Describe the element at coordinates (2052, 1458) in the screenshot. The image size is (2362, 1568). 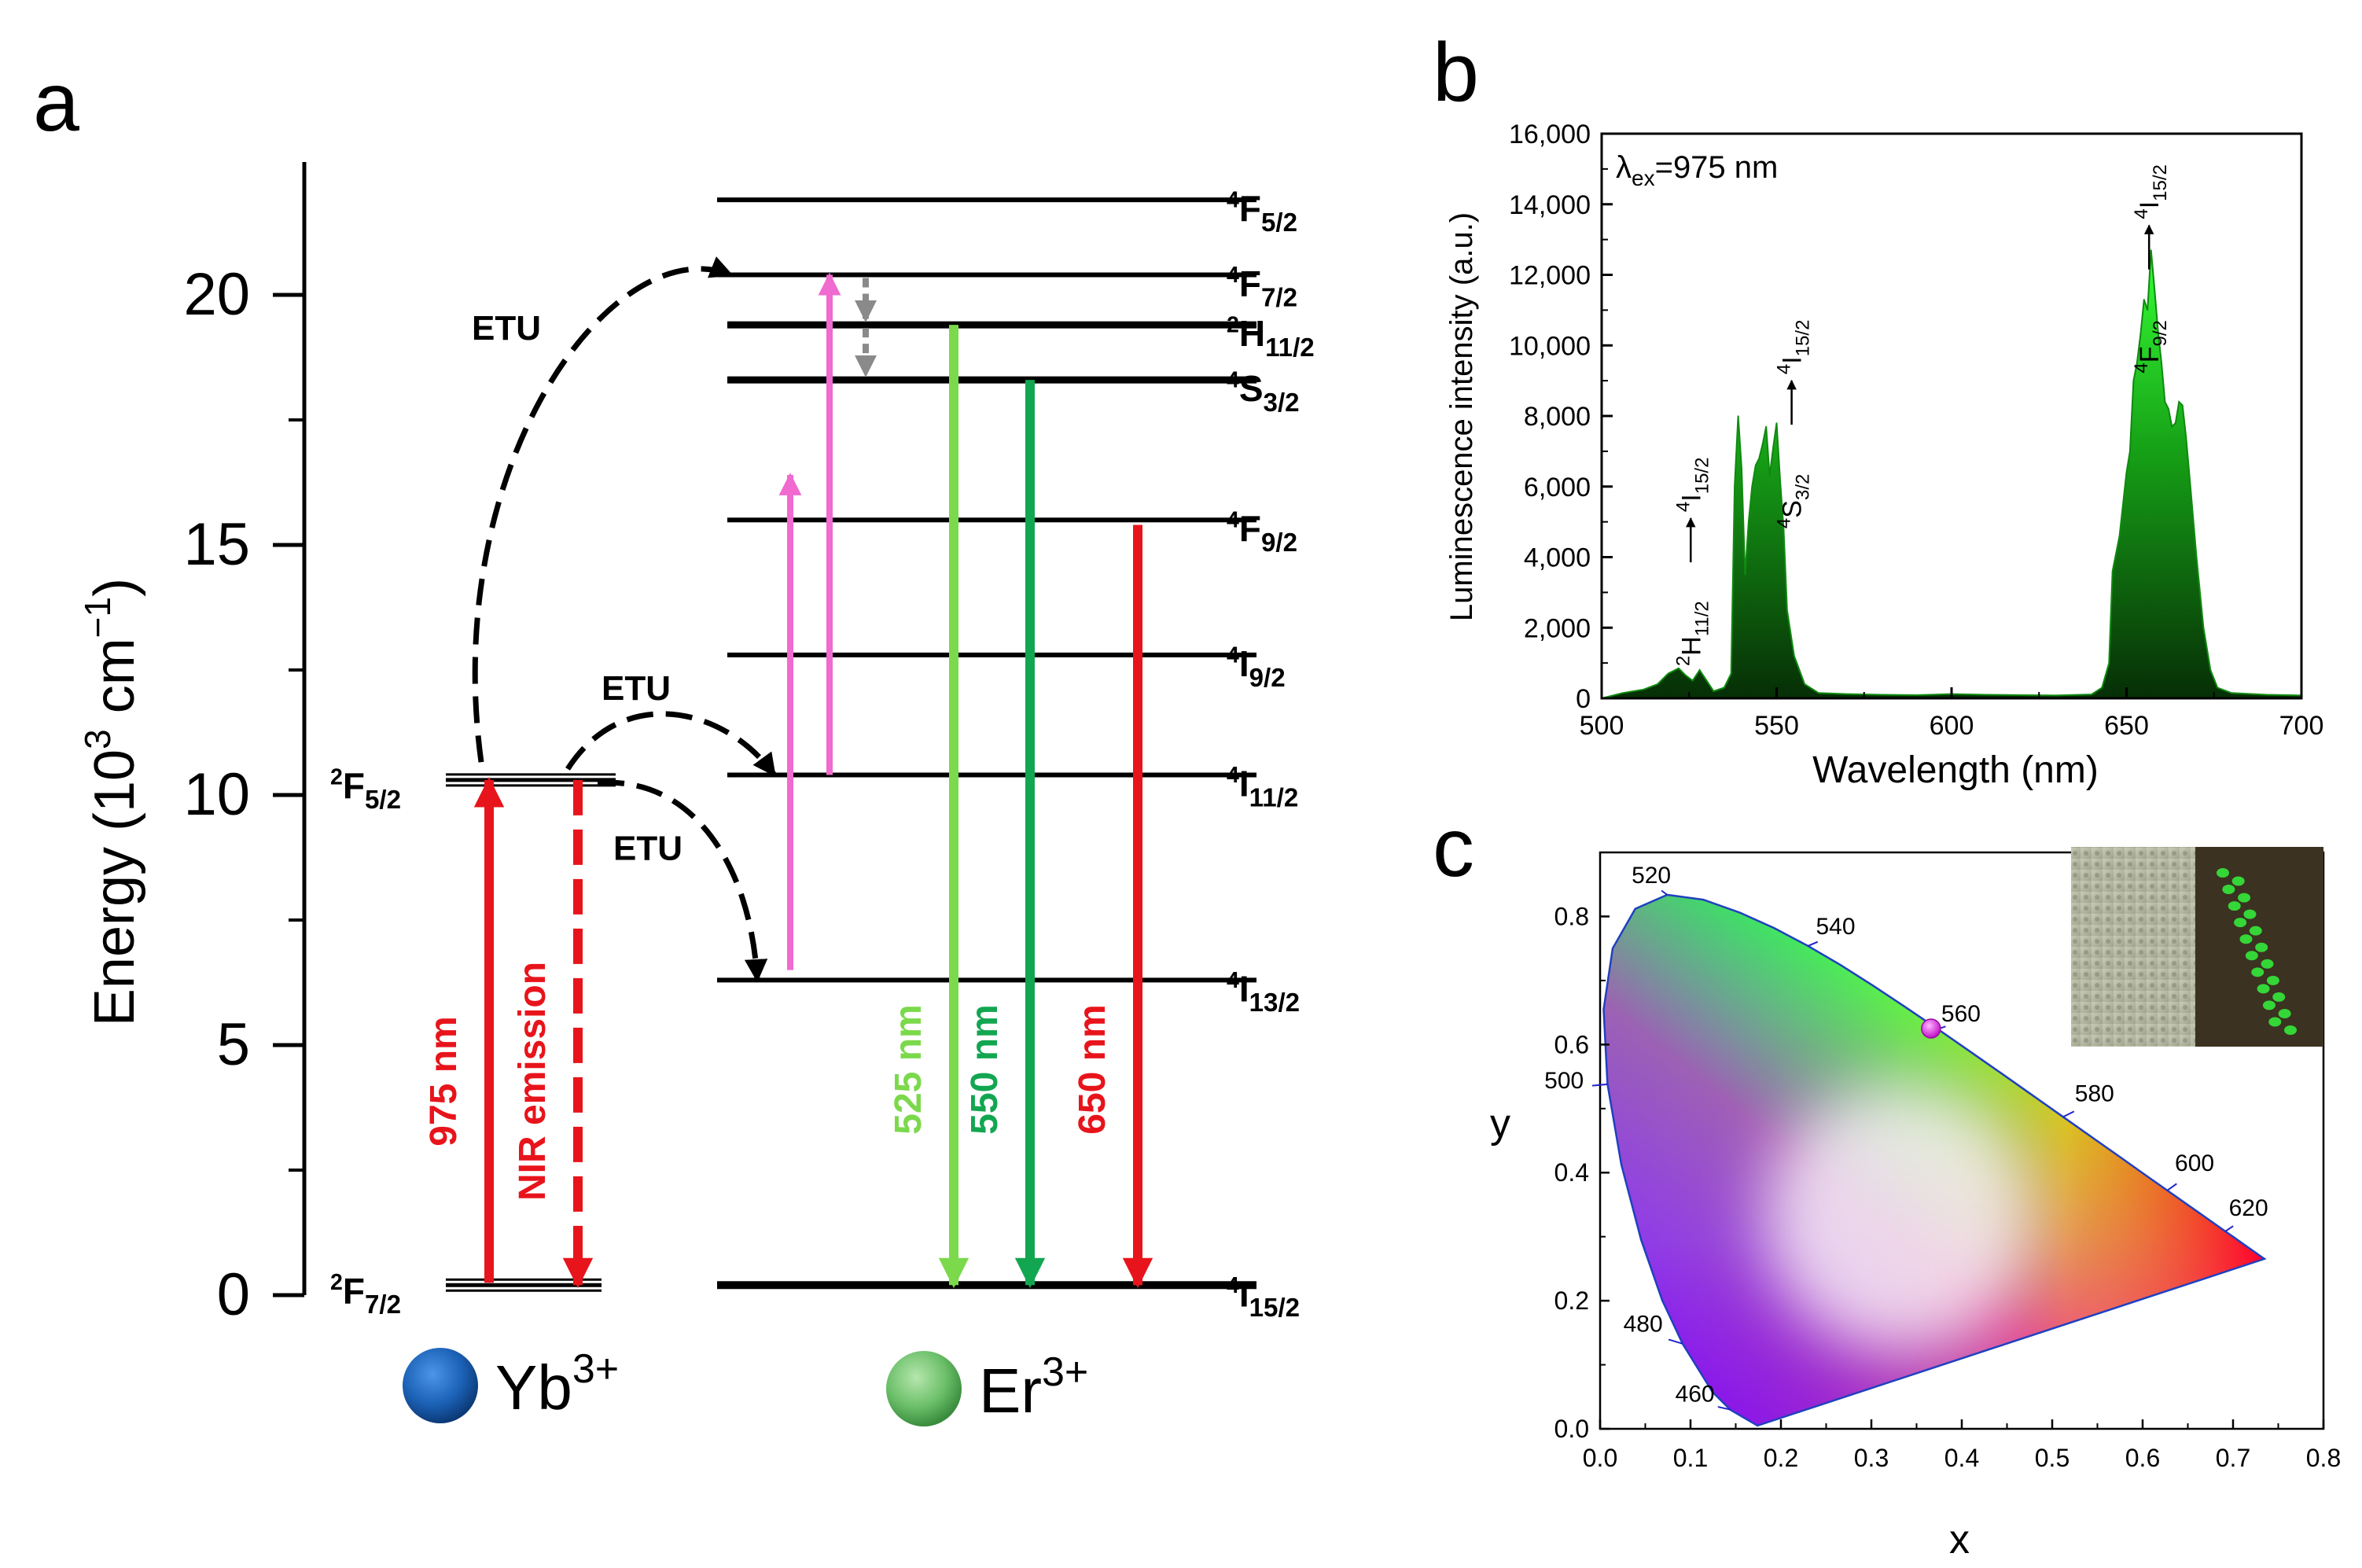
I see `cie-x-tick-label-5: 0.5` at that location.